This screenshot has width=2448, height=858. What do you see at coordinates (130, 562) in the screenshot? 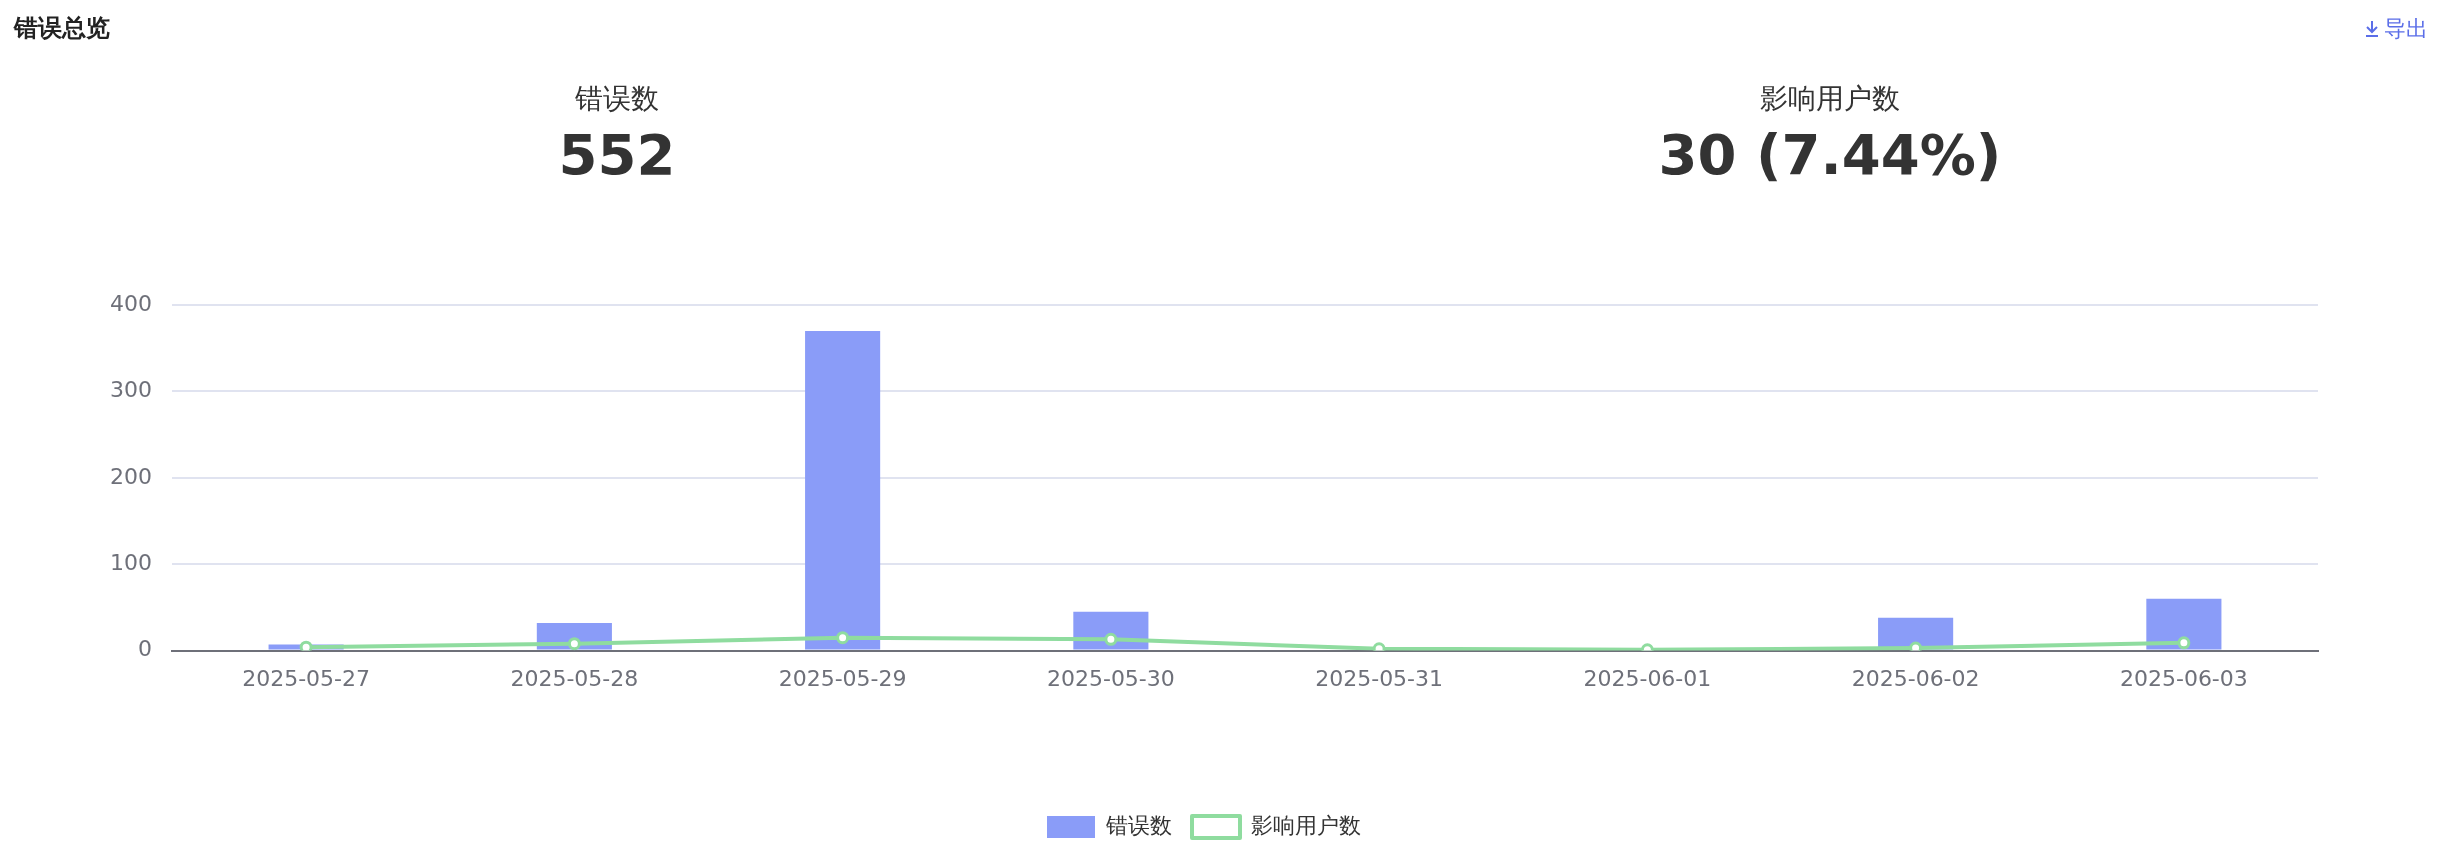
I see `y-tick-label: 100` at bounding box center [130, 562].